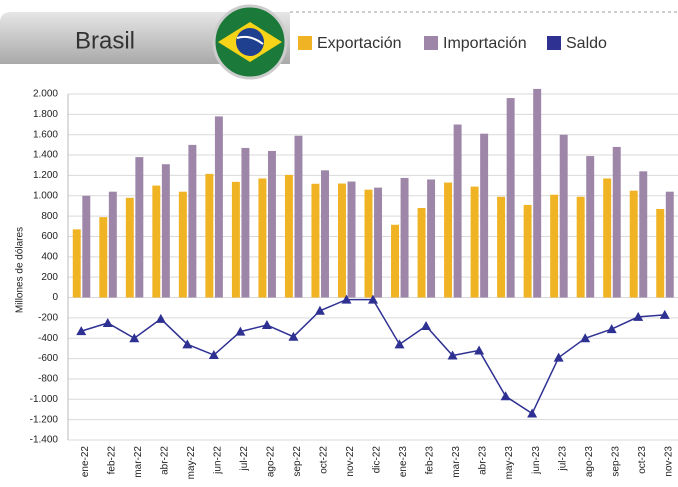  What do you see at coordinates (483, 460) in the screenshot?
I see `x-tick-label: abr-23` at bounding box center [483, 460].